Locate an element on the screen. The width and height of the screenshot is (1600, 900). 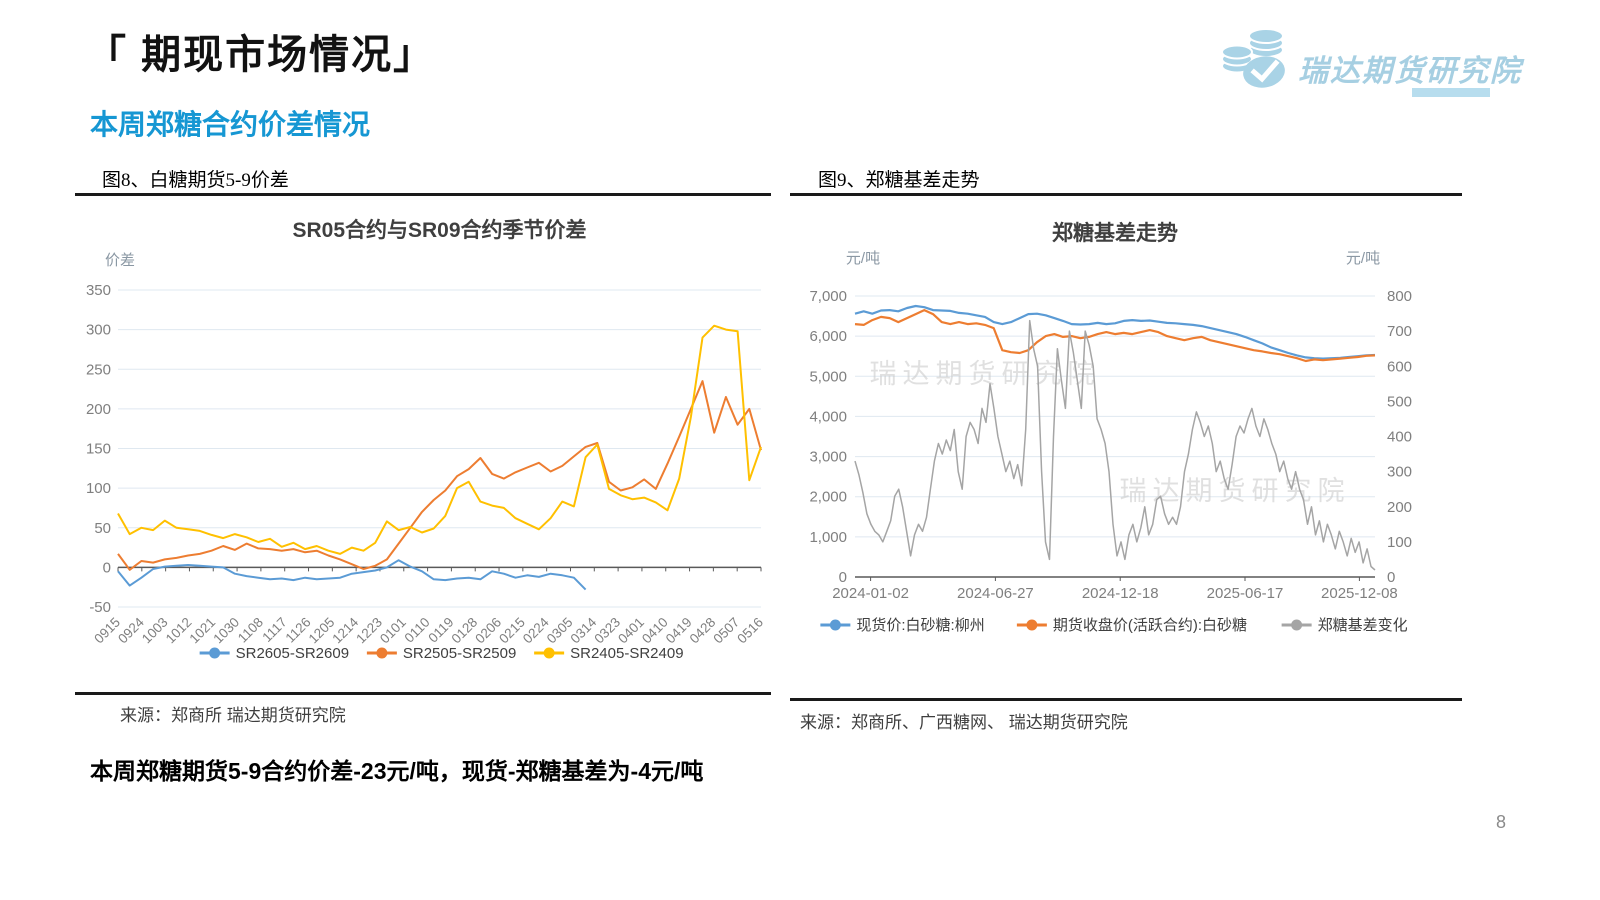
svg-text: 1214 is located at coordinates (345, 630).